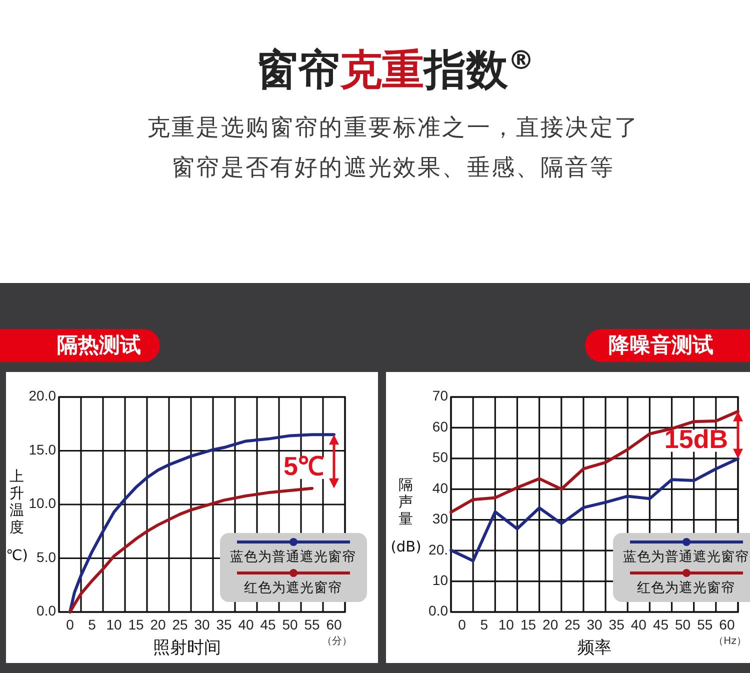 This screenshot has height=673, width=750. Describe the element at coordinates (187, 648) in the screenshot. I see `x-axis-title: 照射时间` at that location.